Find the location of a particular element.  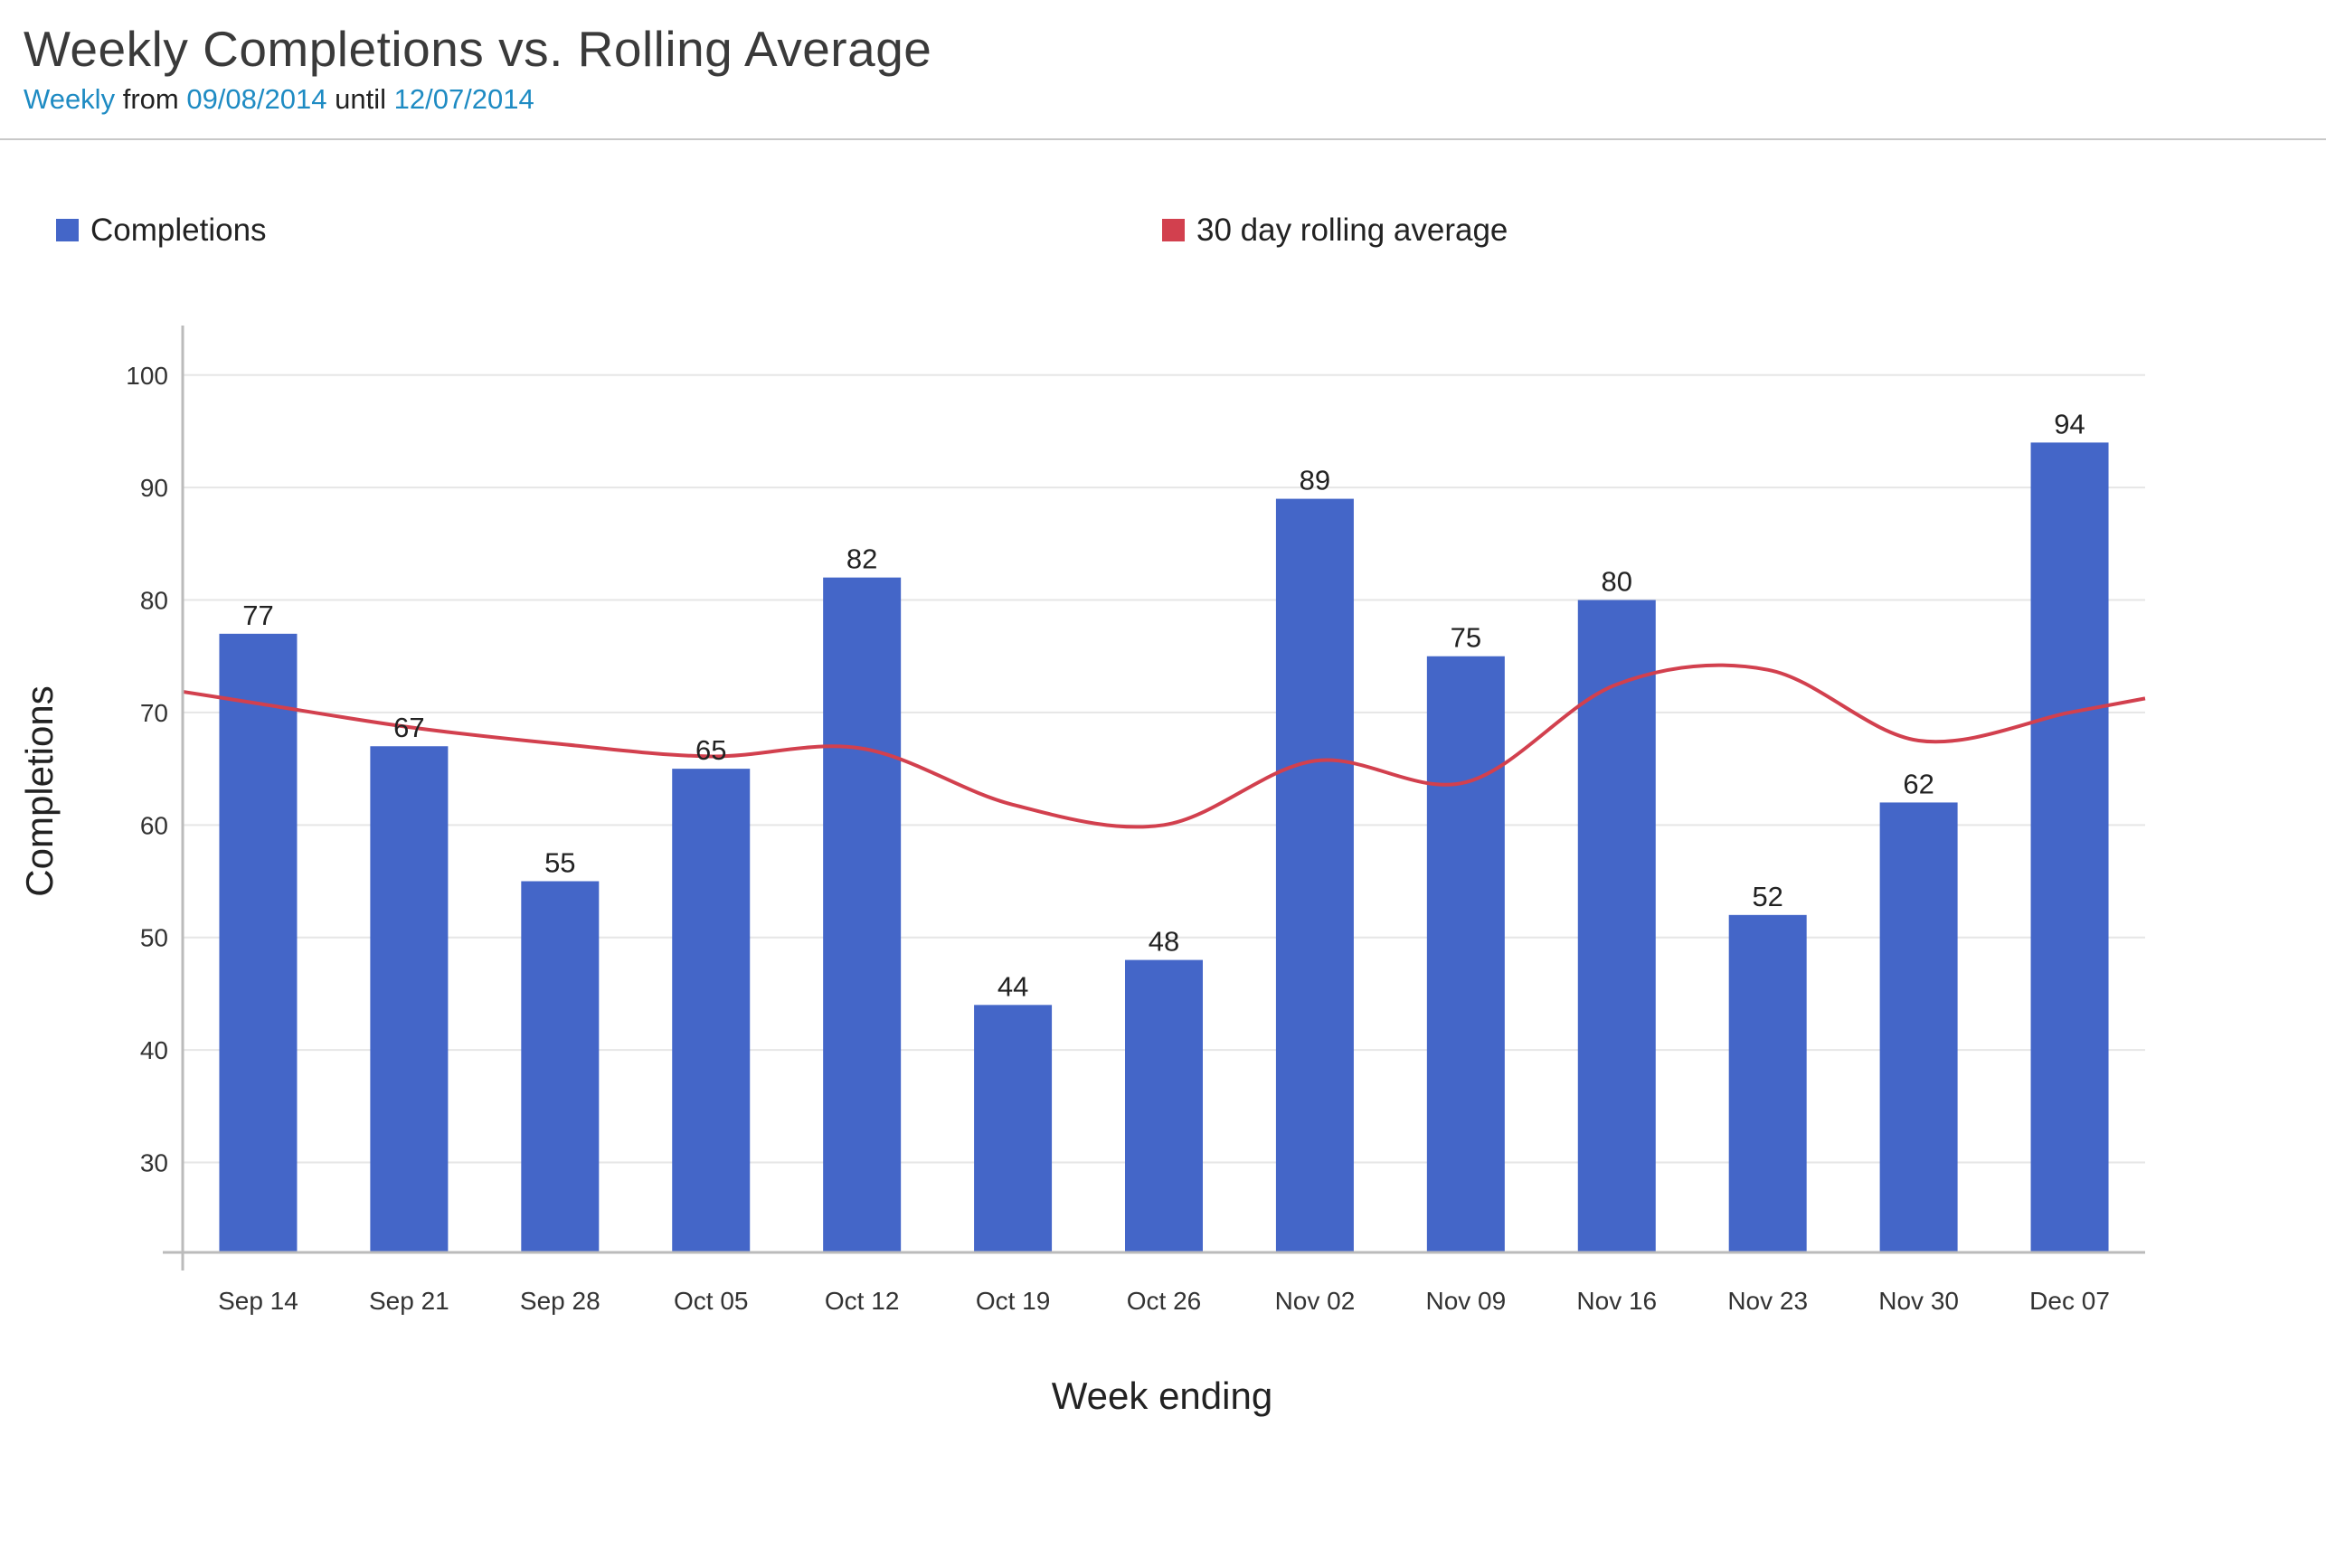

x-tick-label: Oct 19 is located at coordinates (1013, 1301).